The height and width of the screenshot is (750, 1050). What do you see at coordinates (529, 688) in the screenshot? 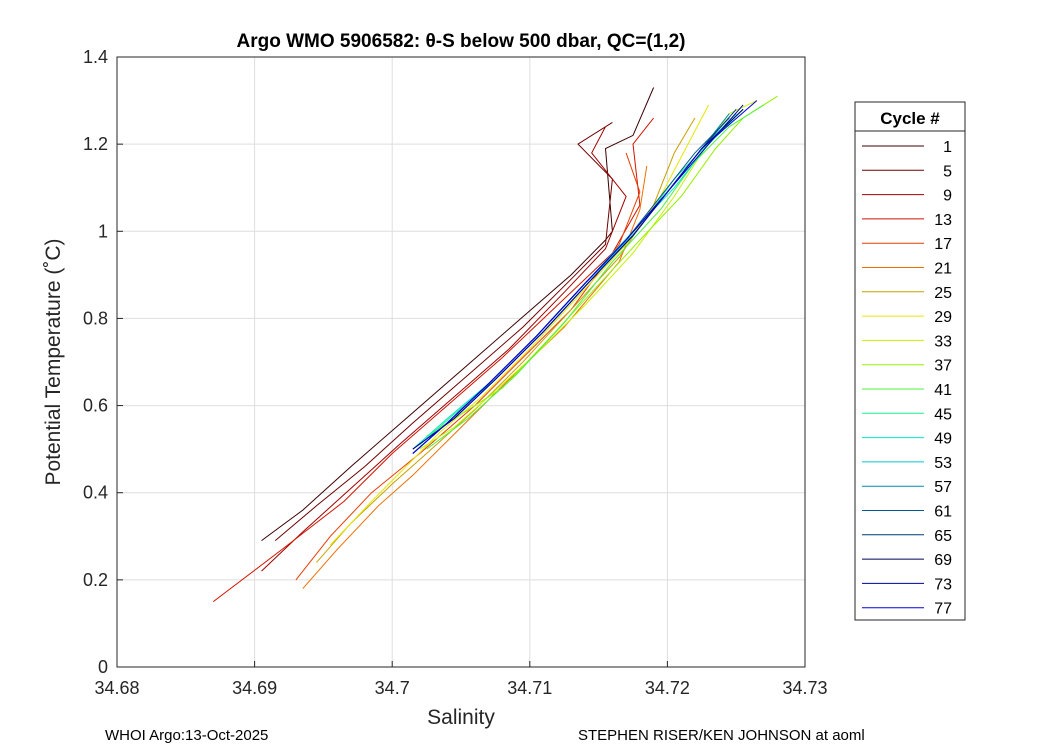
I see `x-tick-label: 34.71` at bounding box center [529, 688].